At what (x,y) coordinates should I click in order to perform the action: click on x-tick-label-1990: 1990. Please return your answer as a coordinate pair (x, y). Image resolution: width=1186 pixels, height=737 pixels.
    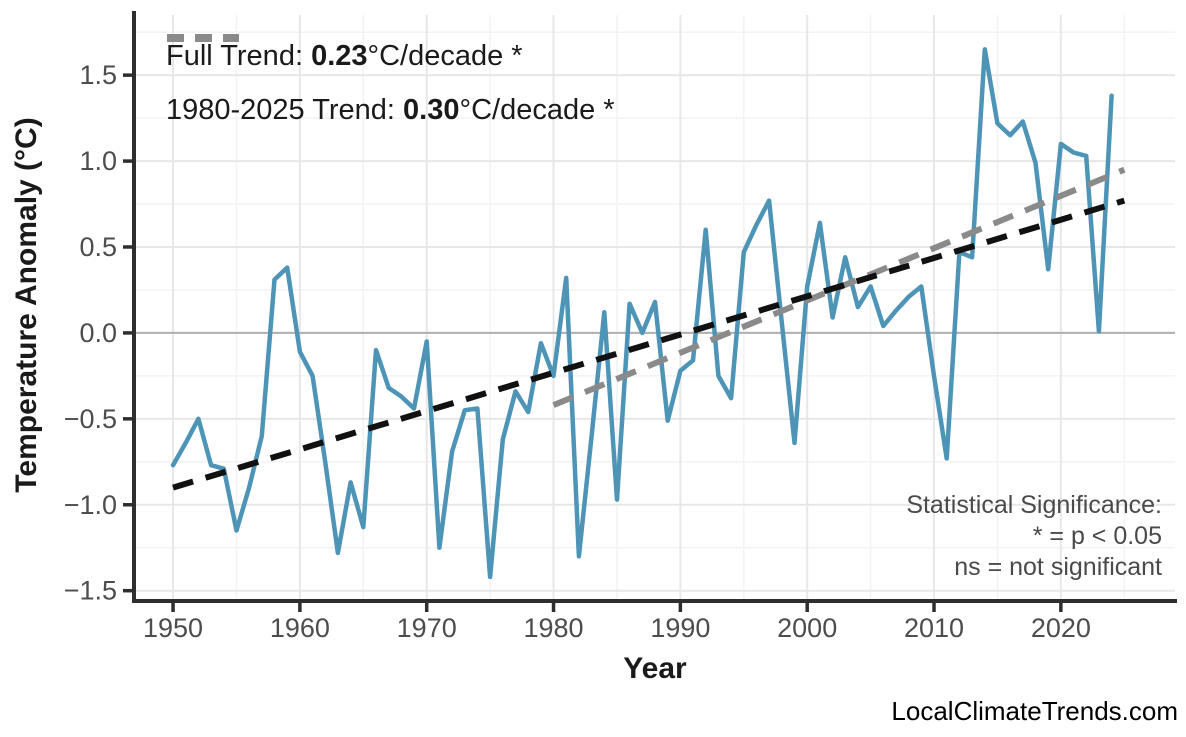
    Looking at the image, I should click on (680, 628).